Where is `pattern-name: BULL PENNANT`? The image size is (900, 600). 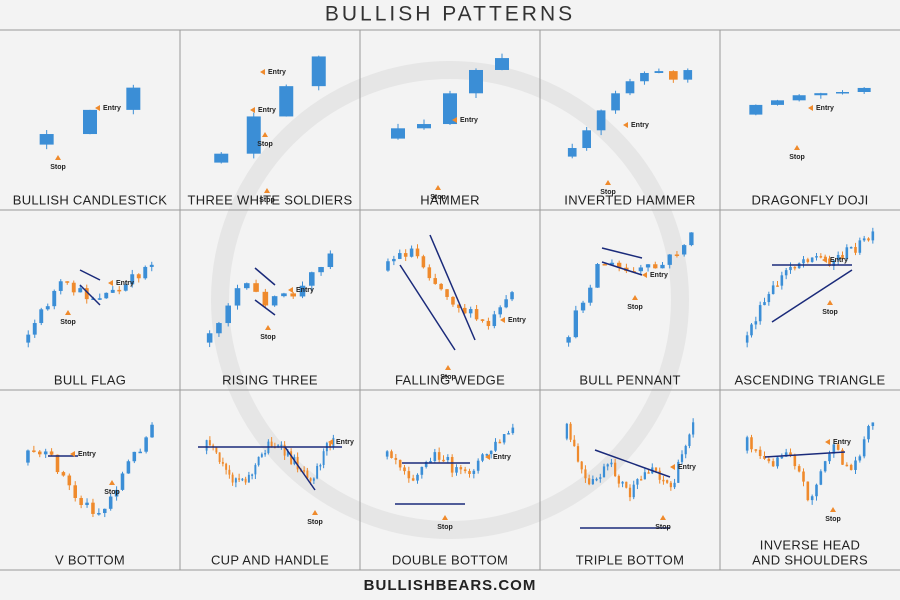
pattern-name: BULL PENNANT is located at coordinates (629, 379).